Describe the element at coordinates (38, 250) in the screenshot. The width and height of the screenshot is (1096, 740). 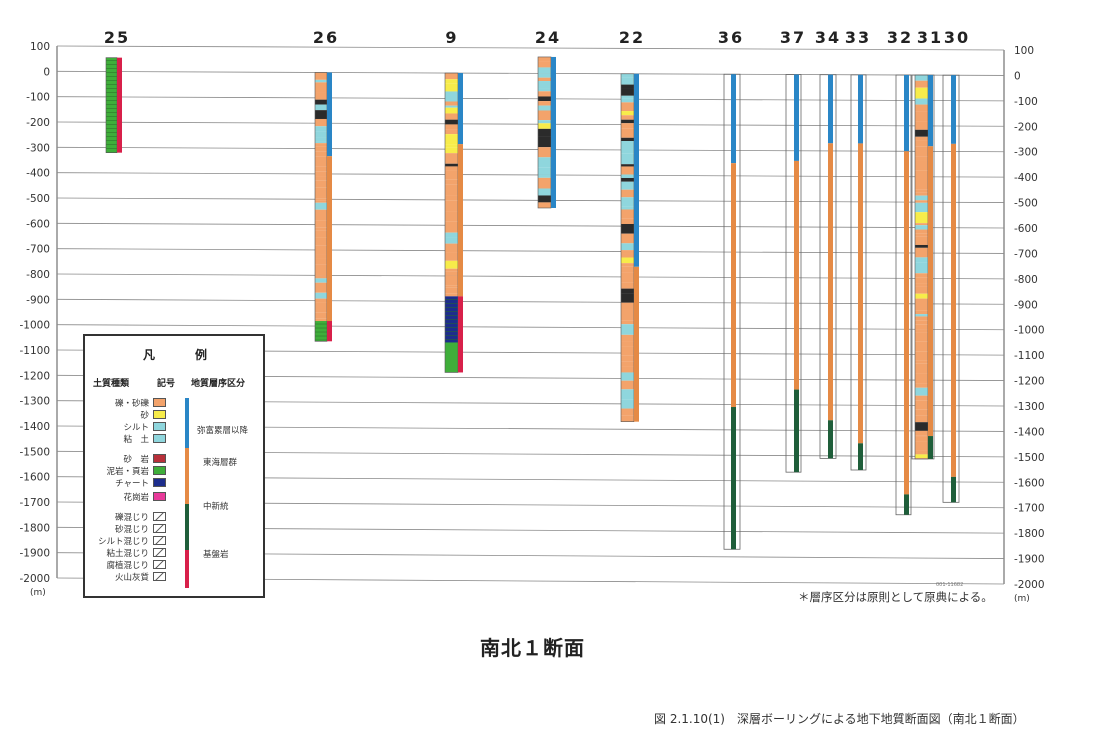
I see `tick-label-left: -700` at that location.